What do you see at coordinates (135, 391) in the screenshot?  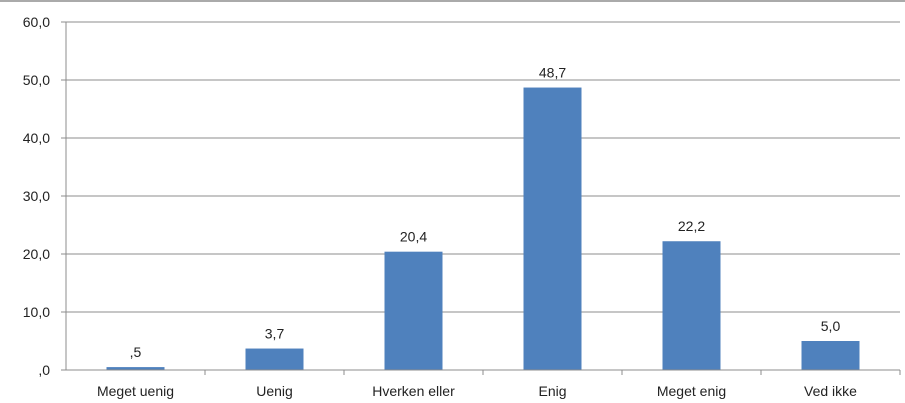 I see `x-category-label: Meget uenig` at bounding box center [135, 391].